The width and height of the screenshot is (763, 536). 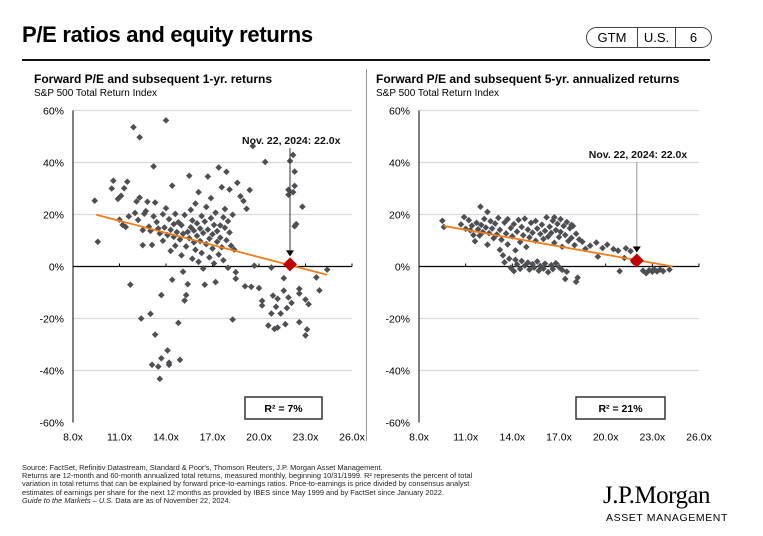 I want to click on right-x-tick-label: 23.0x, so click(x=652, y=438).